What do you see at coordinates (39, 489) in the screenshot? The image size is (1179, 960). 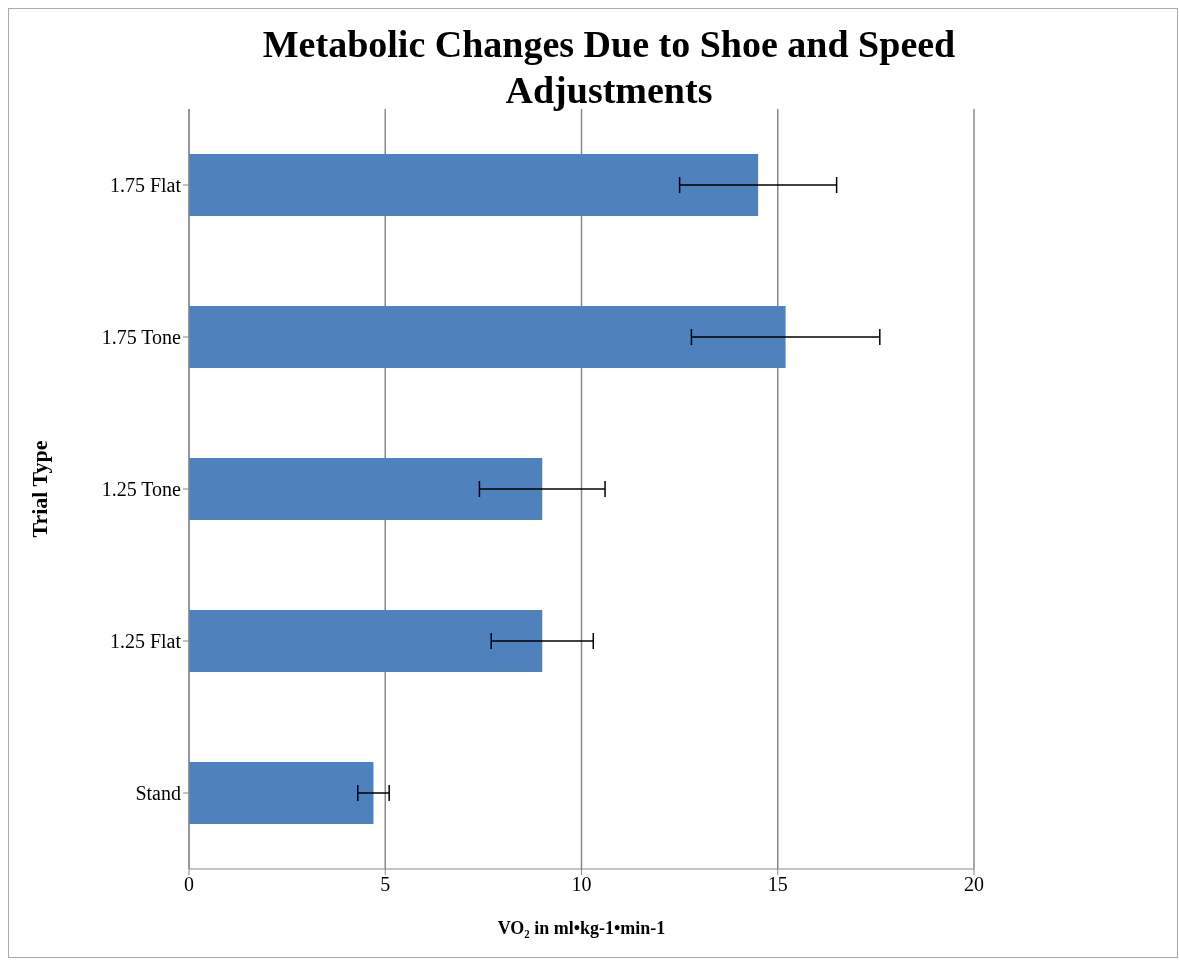 I see `y-axis-title: Trial Type` at bounding box center [39, 489].